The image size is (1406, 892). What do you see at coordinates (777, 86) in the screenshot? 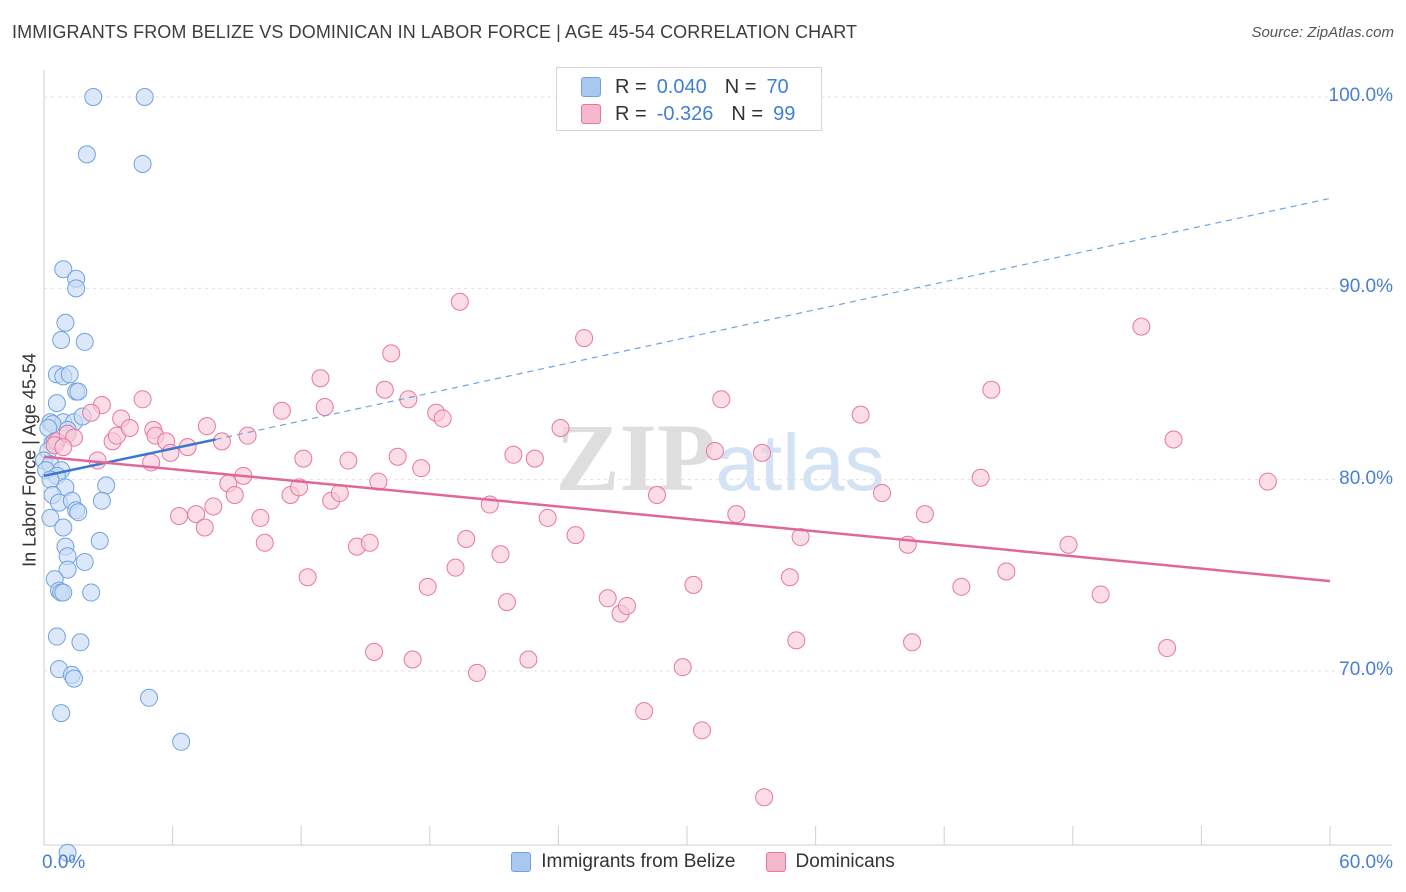
I see `n-value: 70` at bounding box center [777, 86].